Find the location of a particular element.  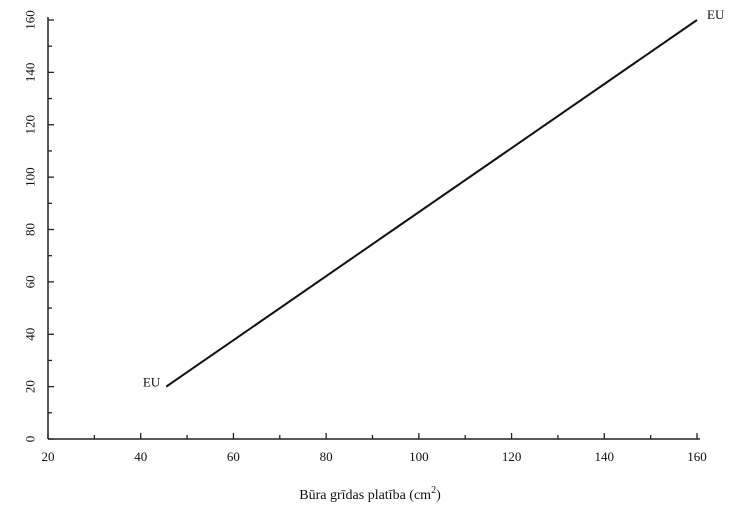

x-ticks: 20 40 60 80 100 120 140 160 is located at coordinates (374, 448).